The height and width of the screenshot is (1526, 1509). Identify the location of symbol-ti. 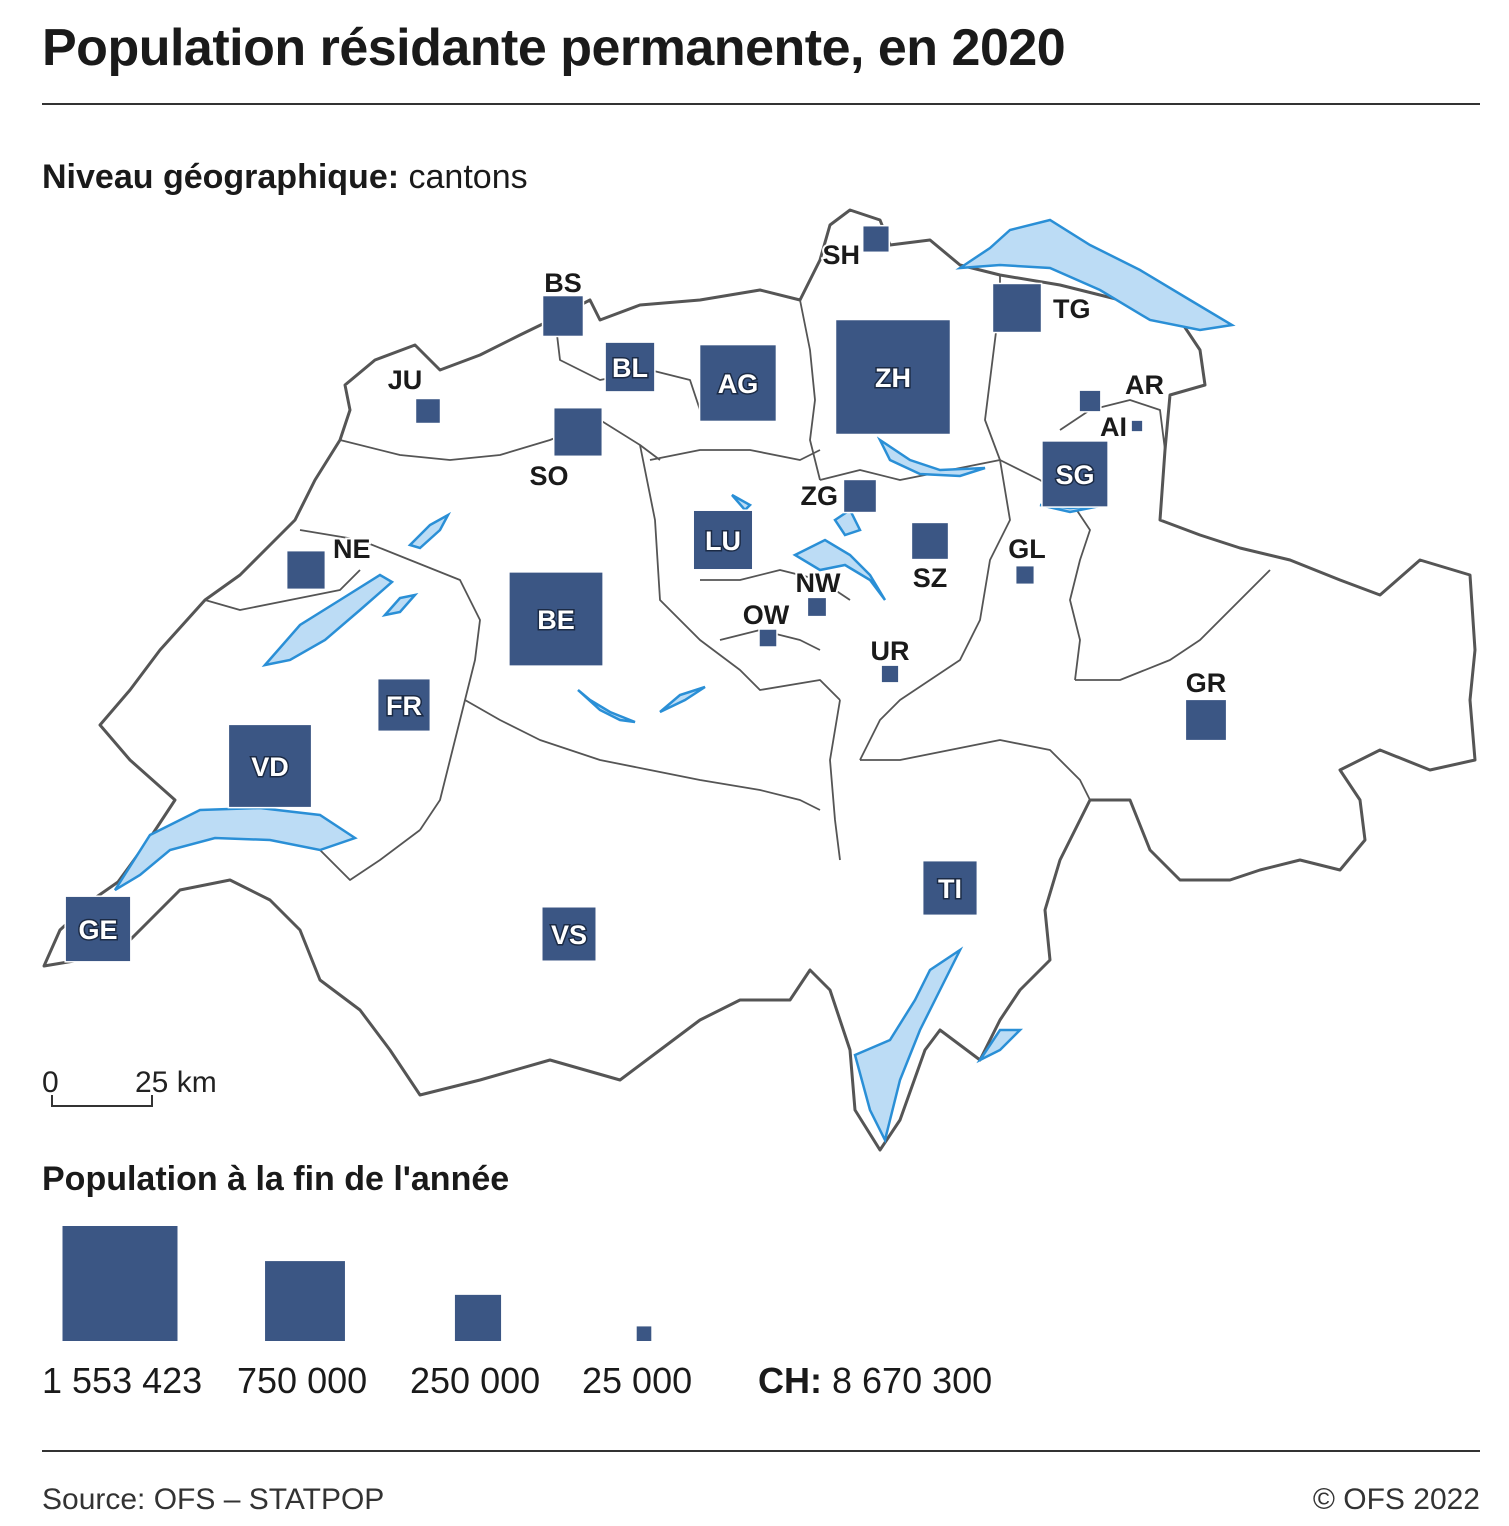
(950, 888).